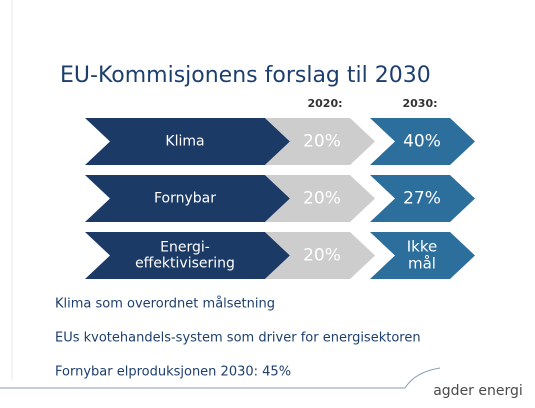 This screenshot has height=408, width=535. What do you see at coordinates (324, 103) in the screenshot?
I see `column-header: 2020:` at bounding box center [324, 103].